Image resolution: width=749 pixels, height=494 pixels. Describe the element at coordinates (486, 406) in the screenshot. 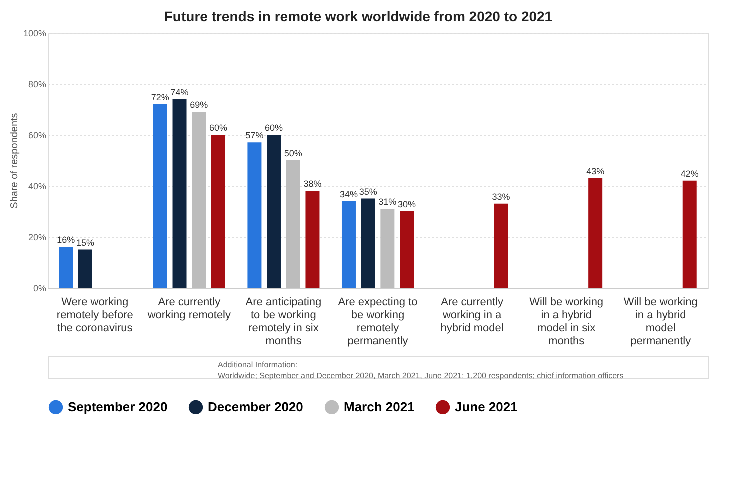

I see `legend-label: June 2021` at that location.